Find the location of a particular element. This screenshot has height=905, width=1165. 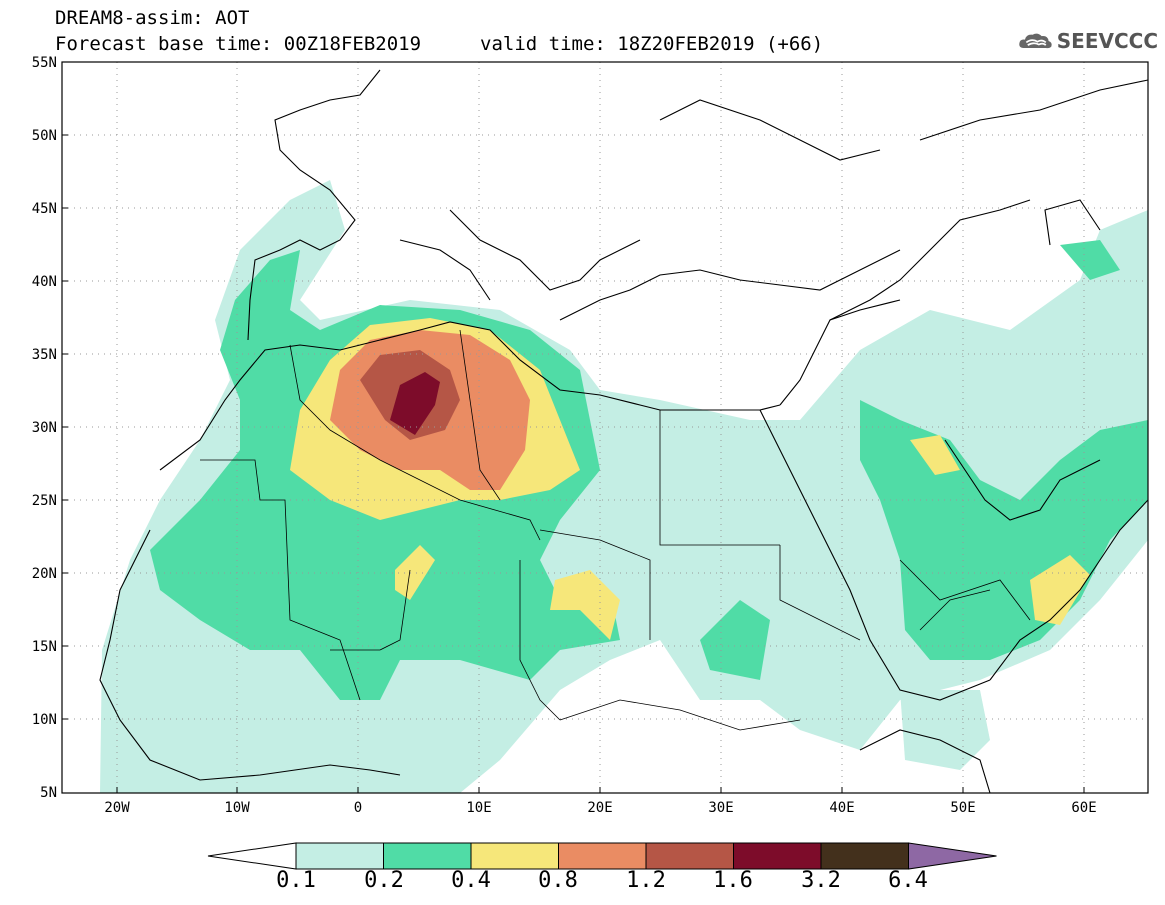

colorbar-label: 0.2 is located at coordinates (384, 880).